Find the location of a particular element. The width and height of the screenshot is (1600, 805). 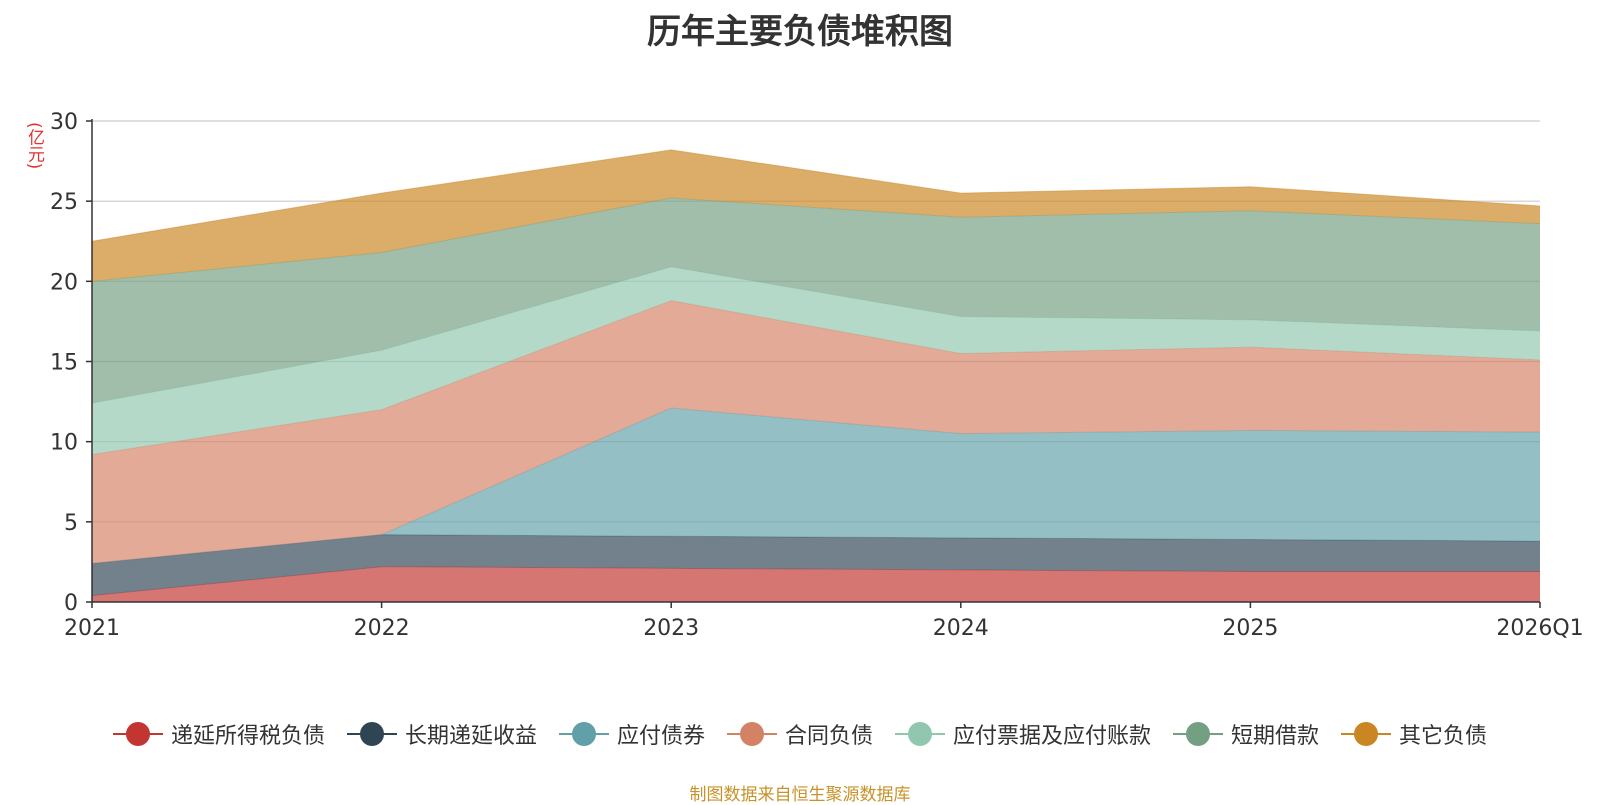

legend-item: 应付票据及应付账款 is located at coordinates (1023, 734).